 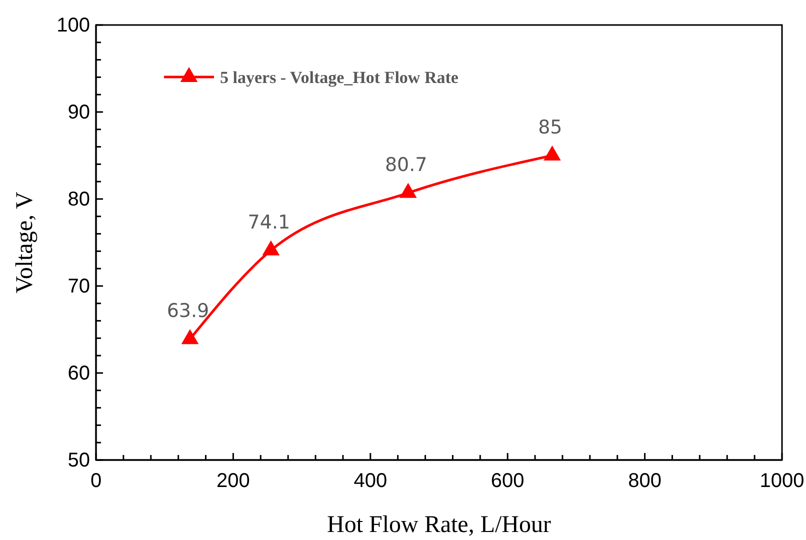 I want to click on data-label: 85, so click(x=550, y=127).